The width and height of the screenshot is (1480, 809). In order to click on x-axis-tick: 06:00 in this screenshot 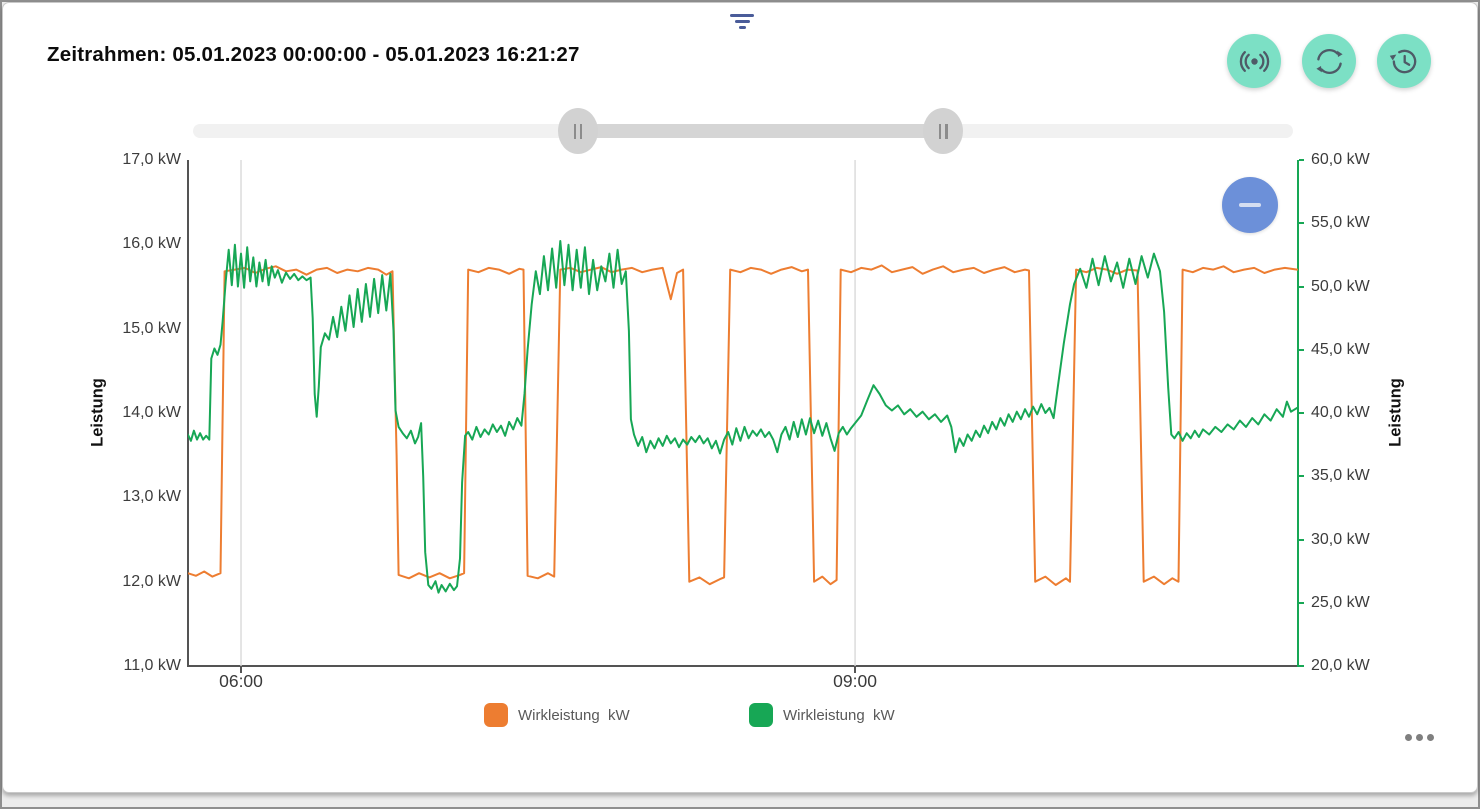, I will do `click(241, 681)`.